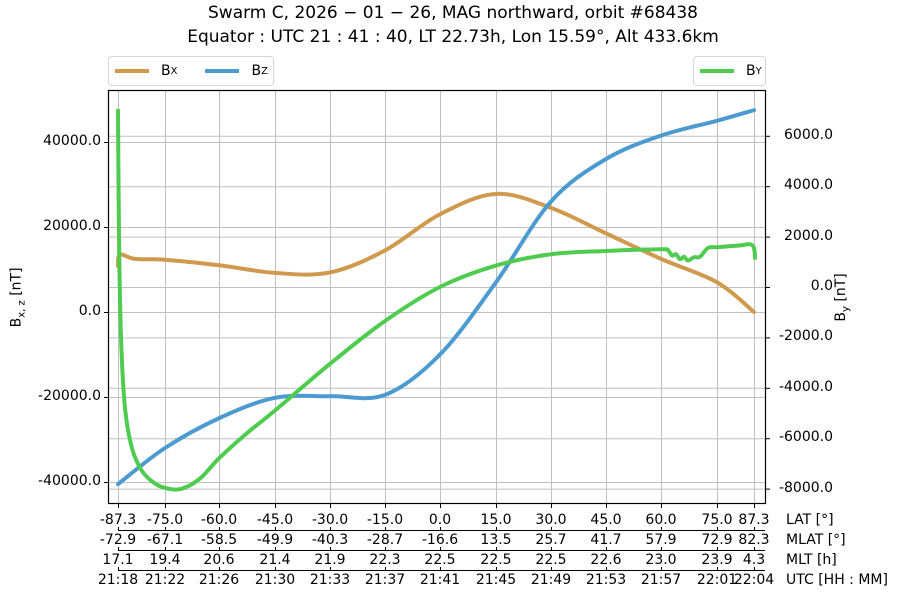 The image size is (900, 600). I want to click on mlt-tick-label: 23.0, so click(661, 560).